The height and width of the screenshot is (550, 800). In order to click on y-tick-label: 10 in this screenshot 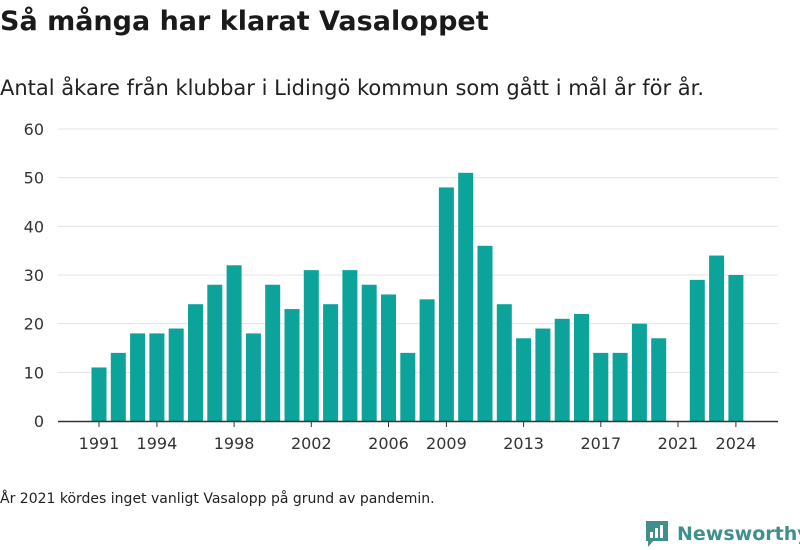, I will do `click(34, 372)`.